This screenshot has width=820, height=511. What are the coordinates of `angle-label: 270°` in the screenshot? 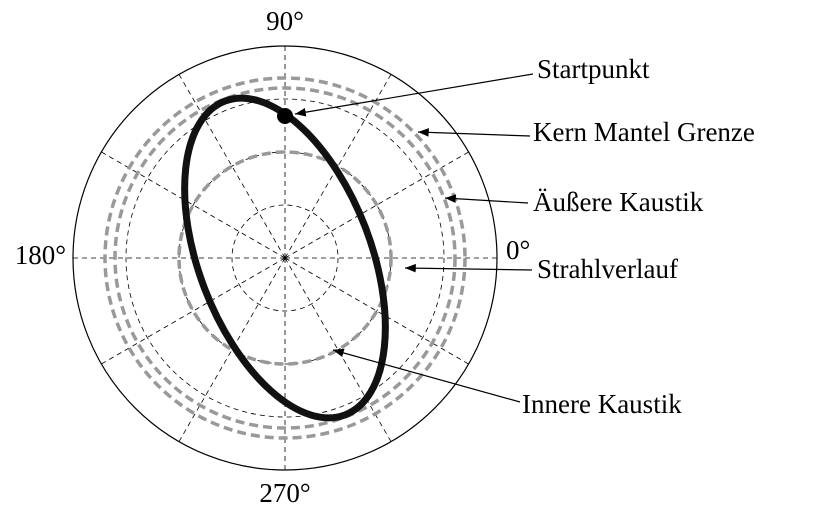 It's located at (284, 493).